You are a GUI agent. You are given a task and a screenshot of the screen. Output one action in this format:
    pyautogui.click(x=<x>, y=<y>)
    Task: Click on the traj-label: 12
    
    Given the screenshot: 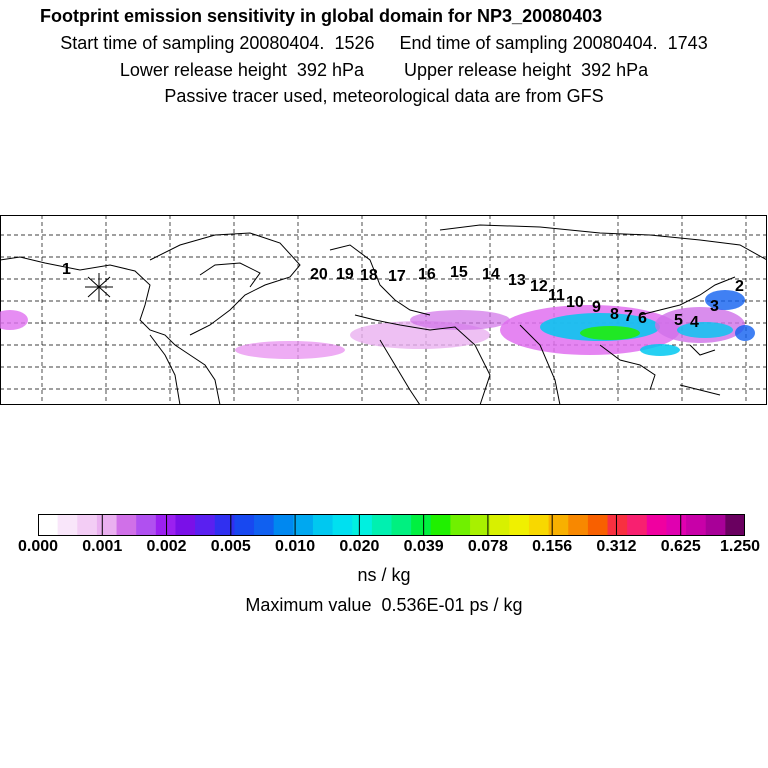 What is the action you would take?
    pyautogui.click(x=539, y=286)
    